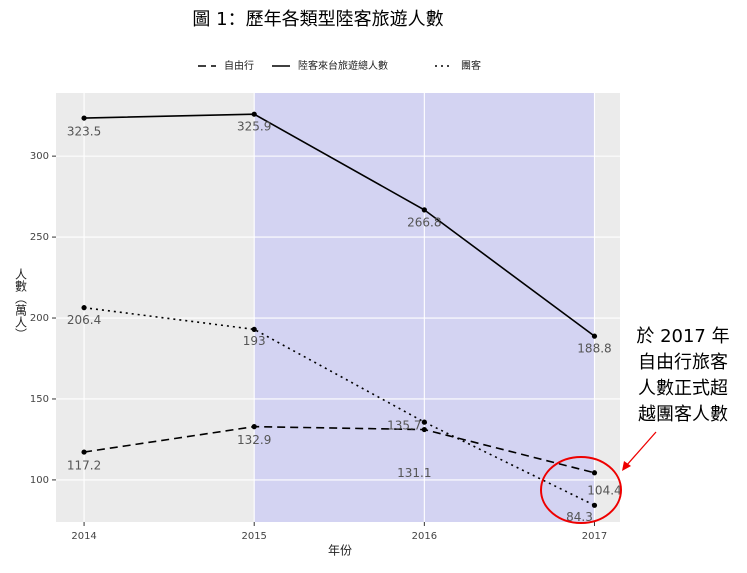 Image resolution: width=747 pixels, height=573 pixels. I want to click on legend-label: 陸客來台旅遊總人數, so click(343, 65).